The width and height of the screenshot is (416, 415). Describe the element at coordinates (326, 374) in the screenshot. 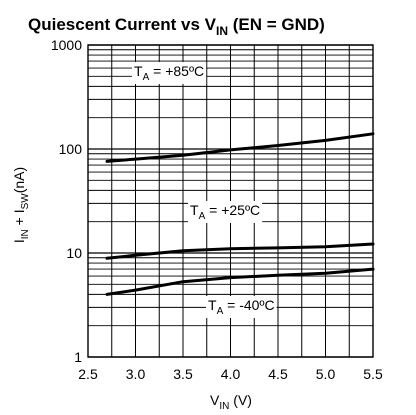

I see `x-tick-label: 5.0` at that location.